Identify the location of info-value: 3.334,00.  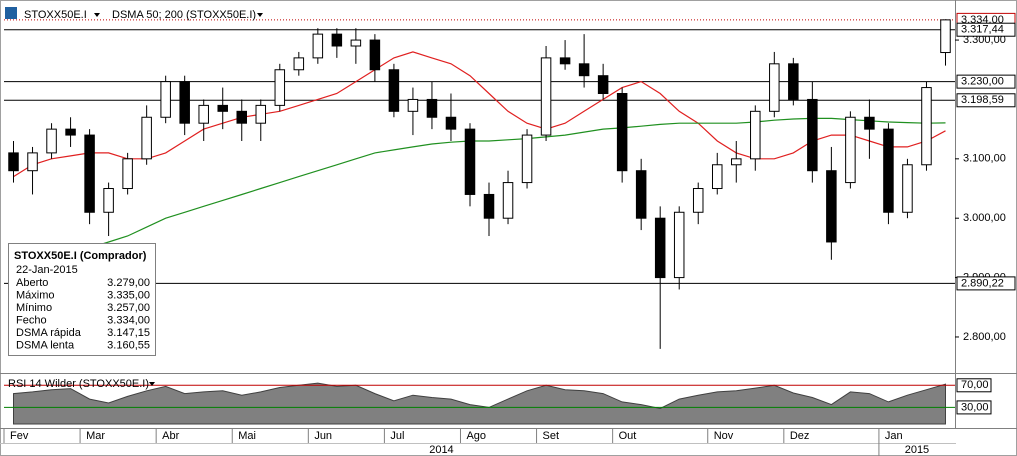
(128, 320).